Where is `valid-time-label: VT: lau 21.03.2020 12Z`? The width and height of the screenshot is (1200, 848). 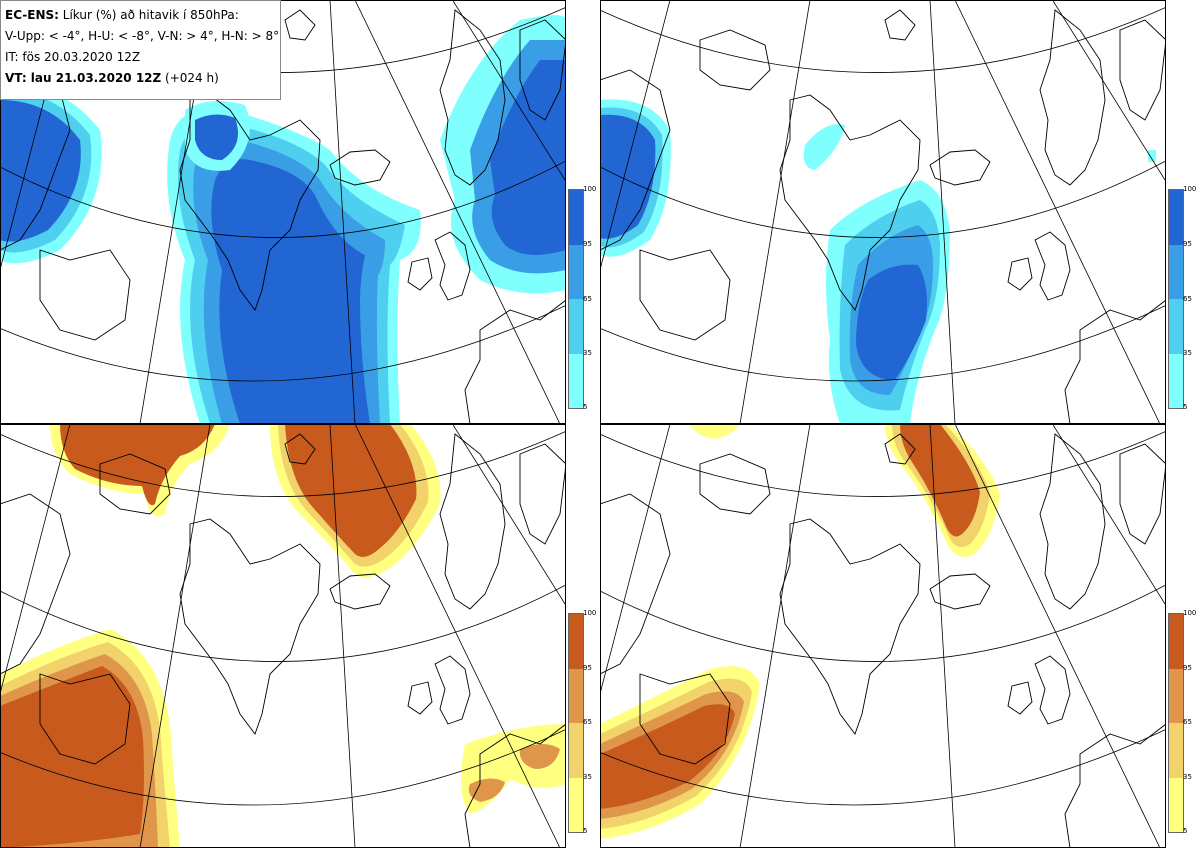 valid-time-label: VT: lau 21.03.2020 12Z is located at coordinates (83, 78).